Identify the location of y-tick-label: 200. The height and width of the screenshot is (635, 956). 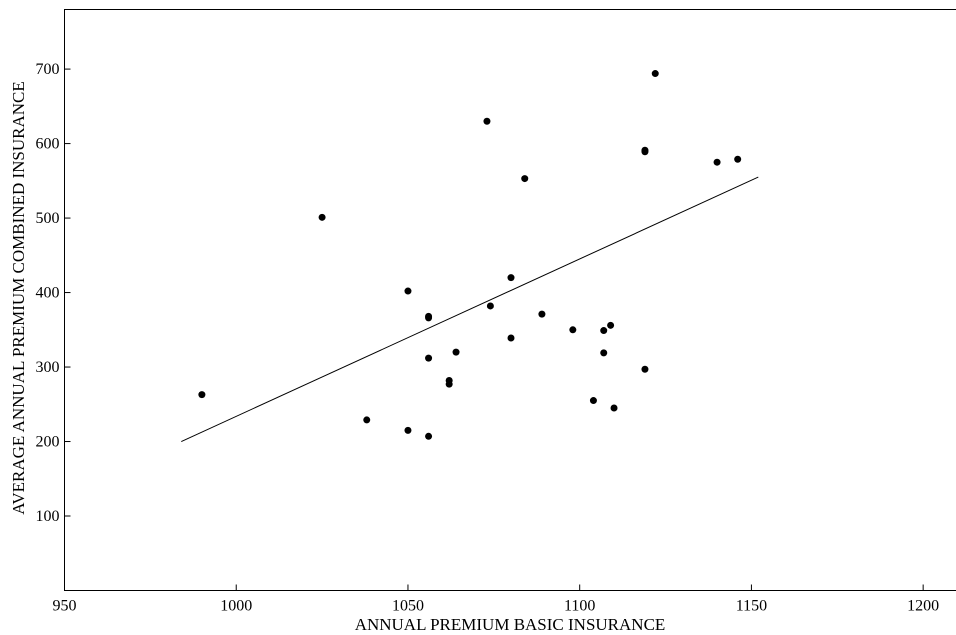
(48, 442).